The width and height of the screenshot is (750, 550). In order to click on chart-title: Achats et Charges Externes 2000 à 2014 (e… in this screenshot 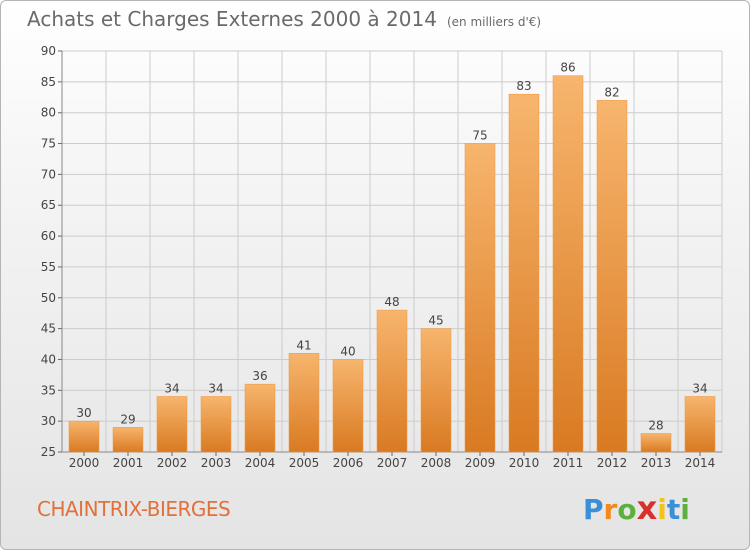, I will do `click(284, 19)`.